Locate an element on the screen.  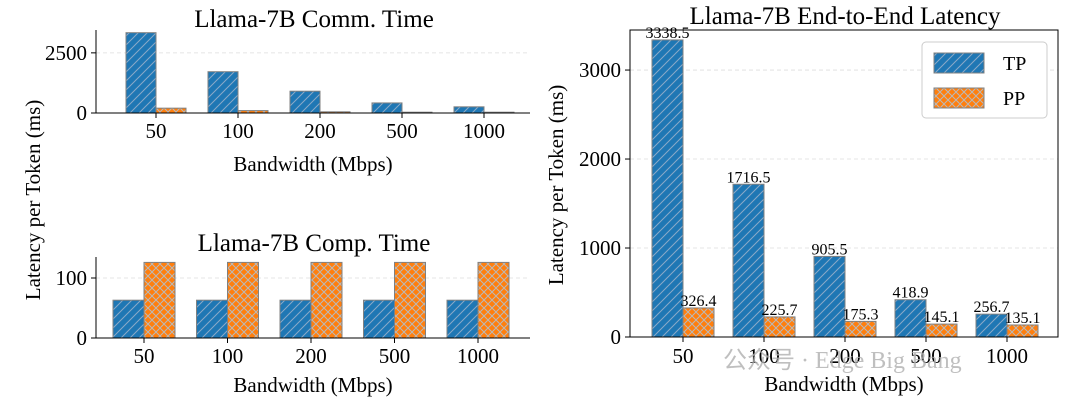
comm-time-ticks: 0 2500 50 100 200 500 1000 is located at coordinates (275, 92).